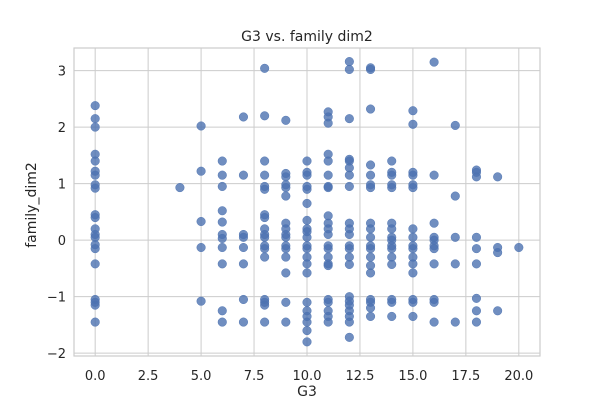 Image resolution: width=600 pixels, height=400 pixels. I want to click on y-tick-label: −2, so click(56, 354).